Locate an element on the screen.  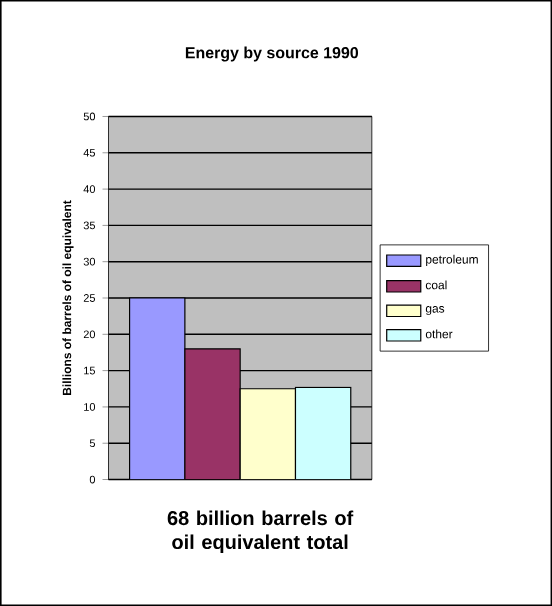
text: 68 billion barrels of oil equivalent total is located at coordinates (260, 532).